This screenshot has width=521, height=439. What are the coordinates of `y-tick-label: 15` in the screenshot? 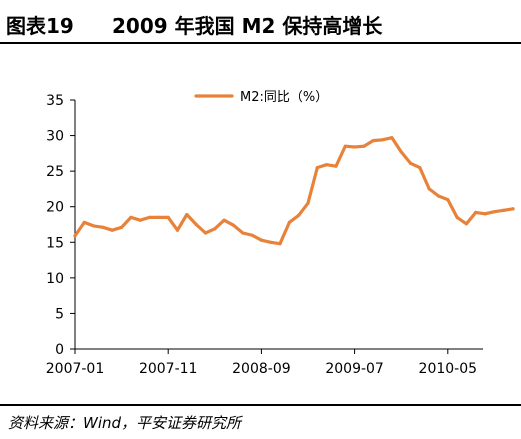 It's located at (55, 243).